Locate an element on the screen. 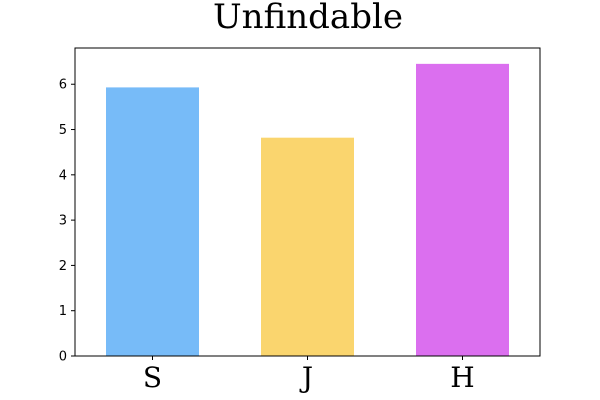  x-tick-label: J is located at coordinates (306, 377).